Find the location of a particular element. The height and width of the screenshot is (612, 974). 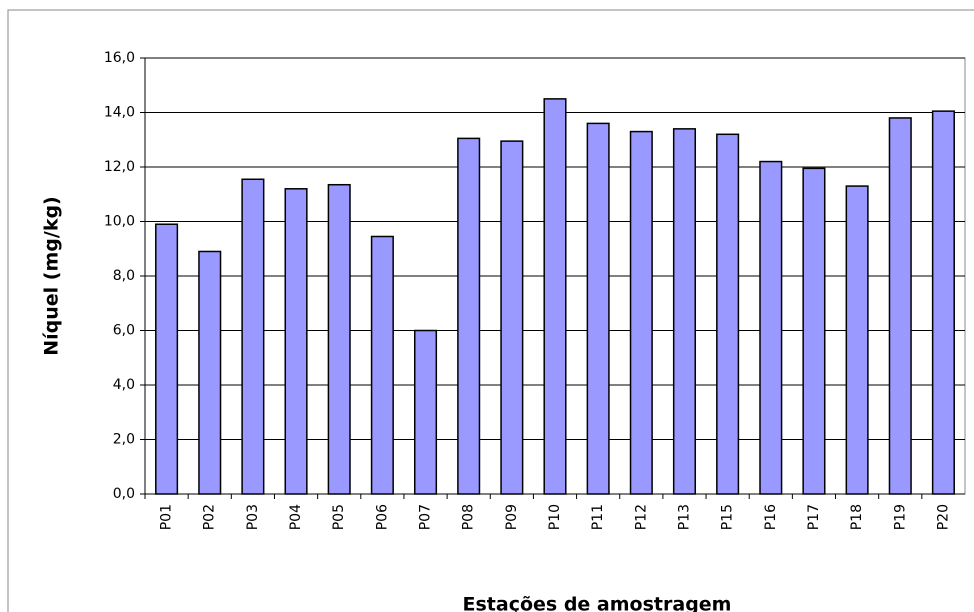

x-tick-label: P01 is located at coordinates (167, 517).